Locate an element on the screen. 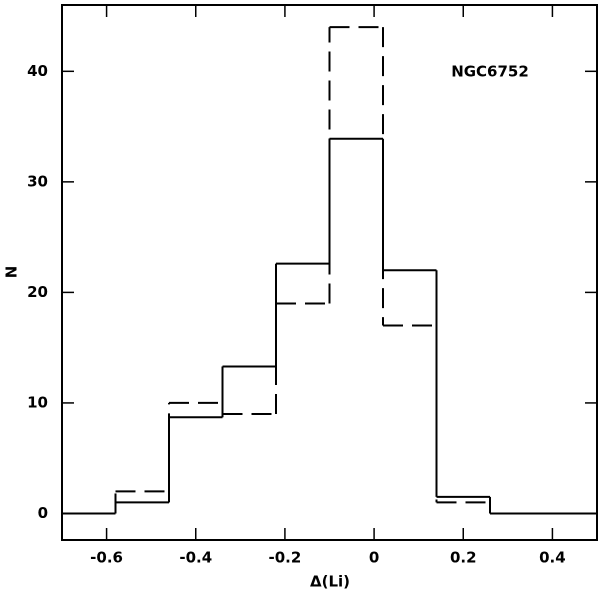  x-tick-label: 0 is located at coordinates (374, 558).